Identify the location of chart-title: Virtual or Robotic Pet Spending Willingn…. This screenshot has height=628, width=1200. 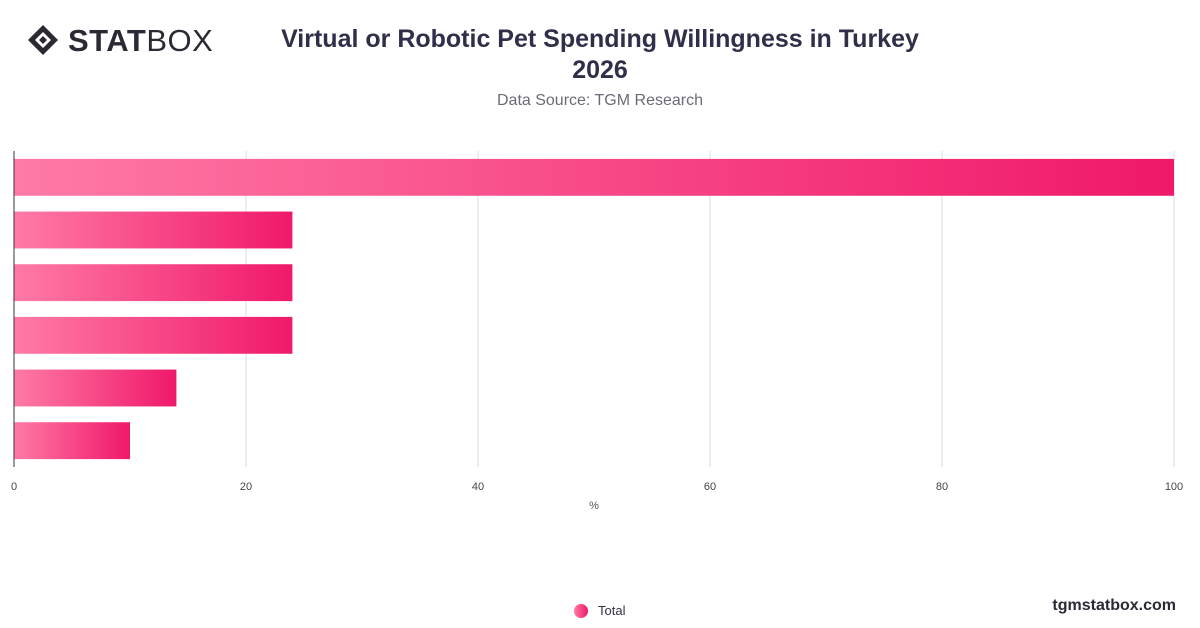
(600, 55).